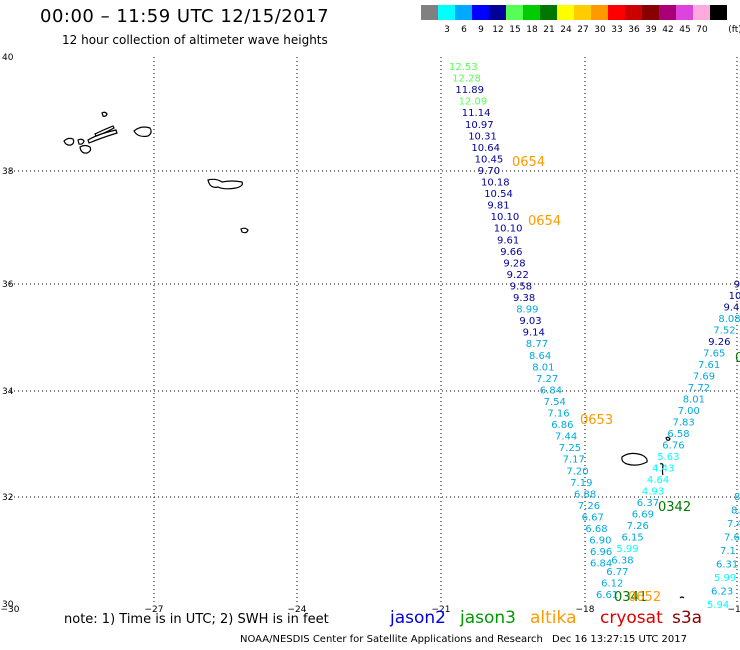 This screenshot has height=650, width=740. What do you see at coordinates (687, 618) in the screenshot?
I see `satellite-name: s3a` at bounding box center [687, 618].